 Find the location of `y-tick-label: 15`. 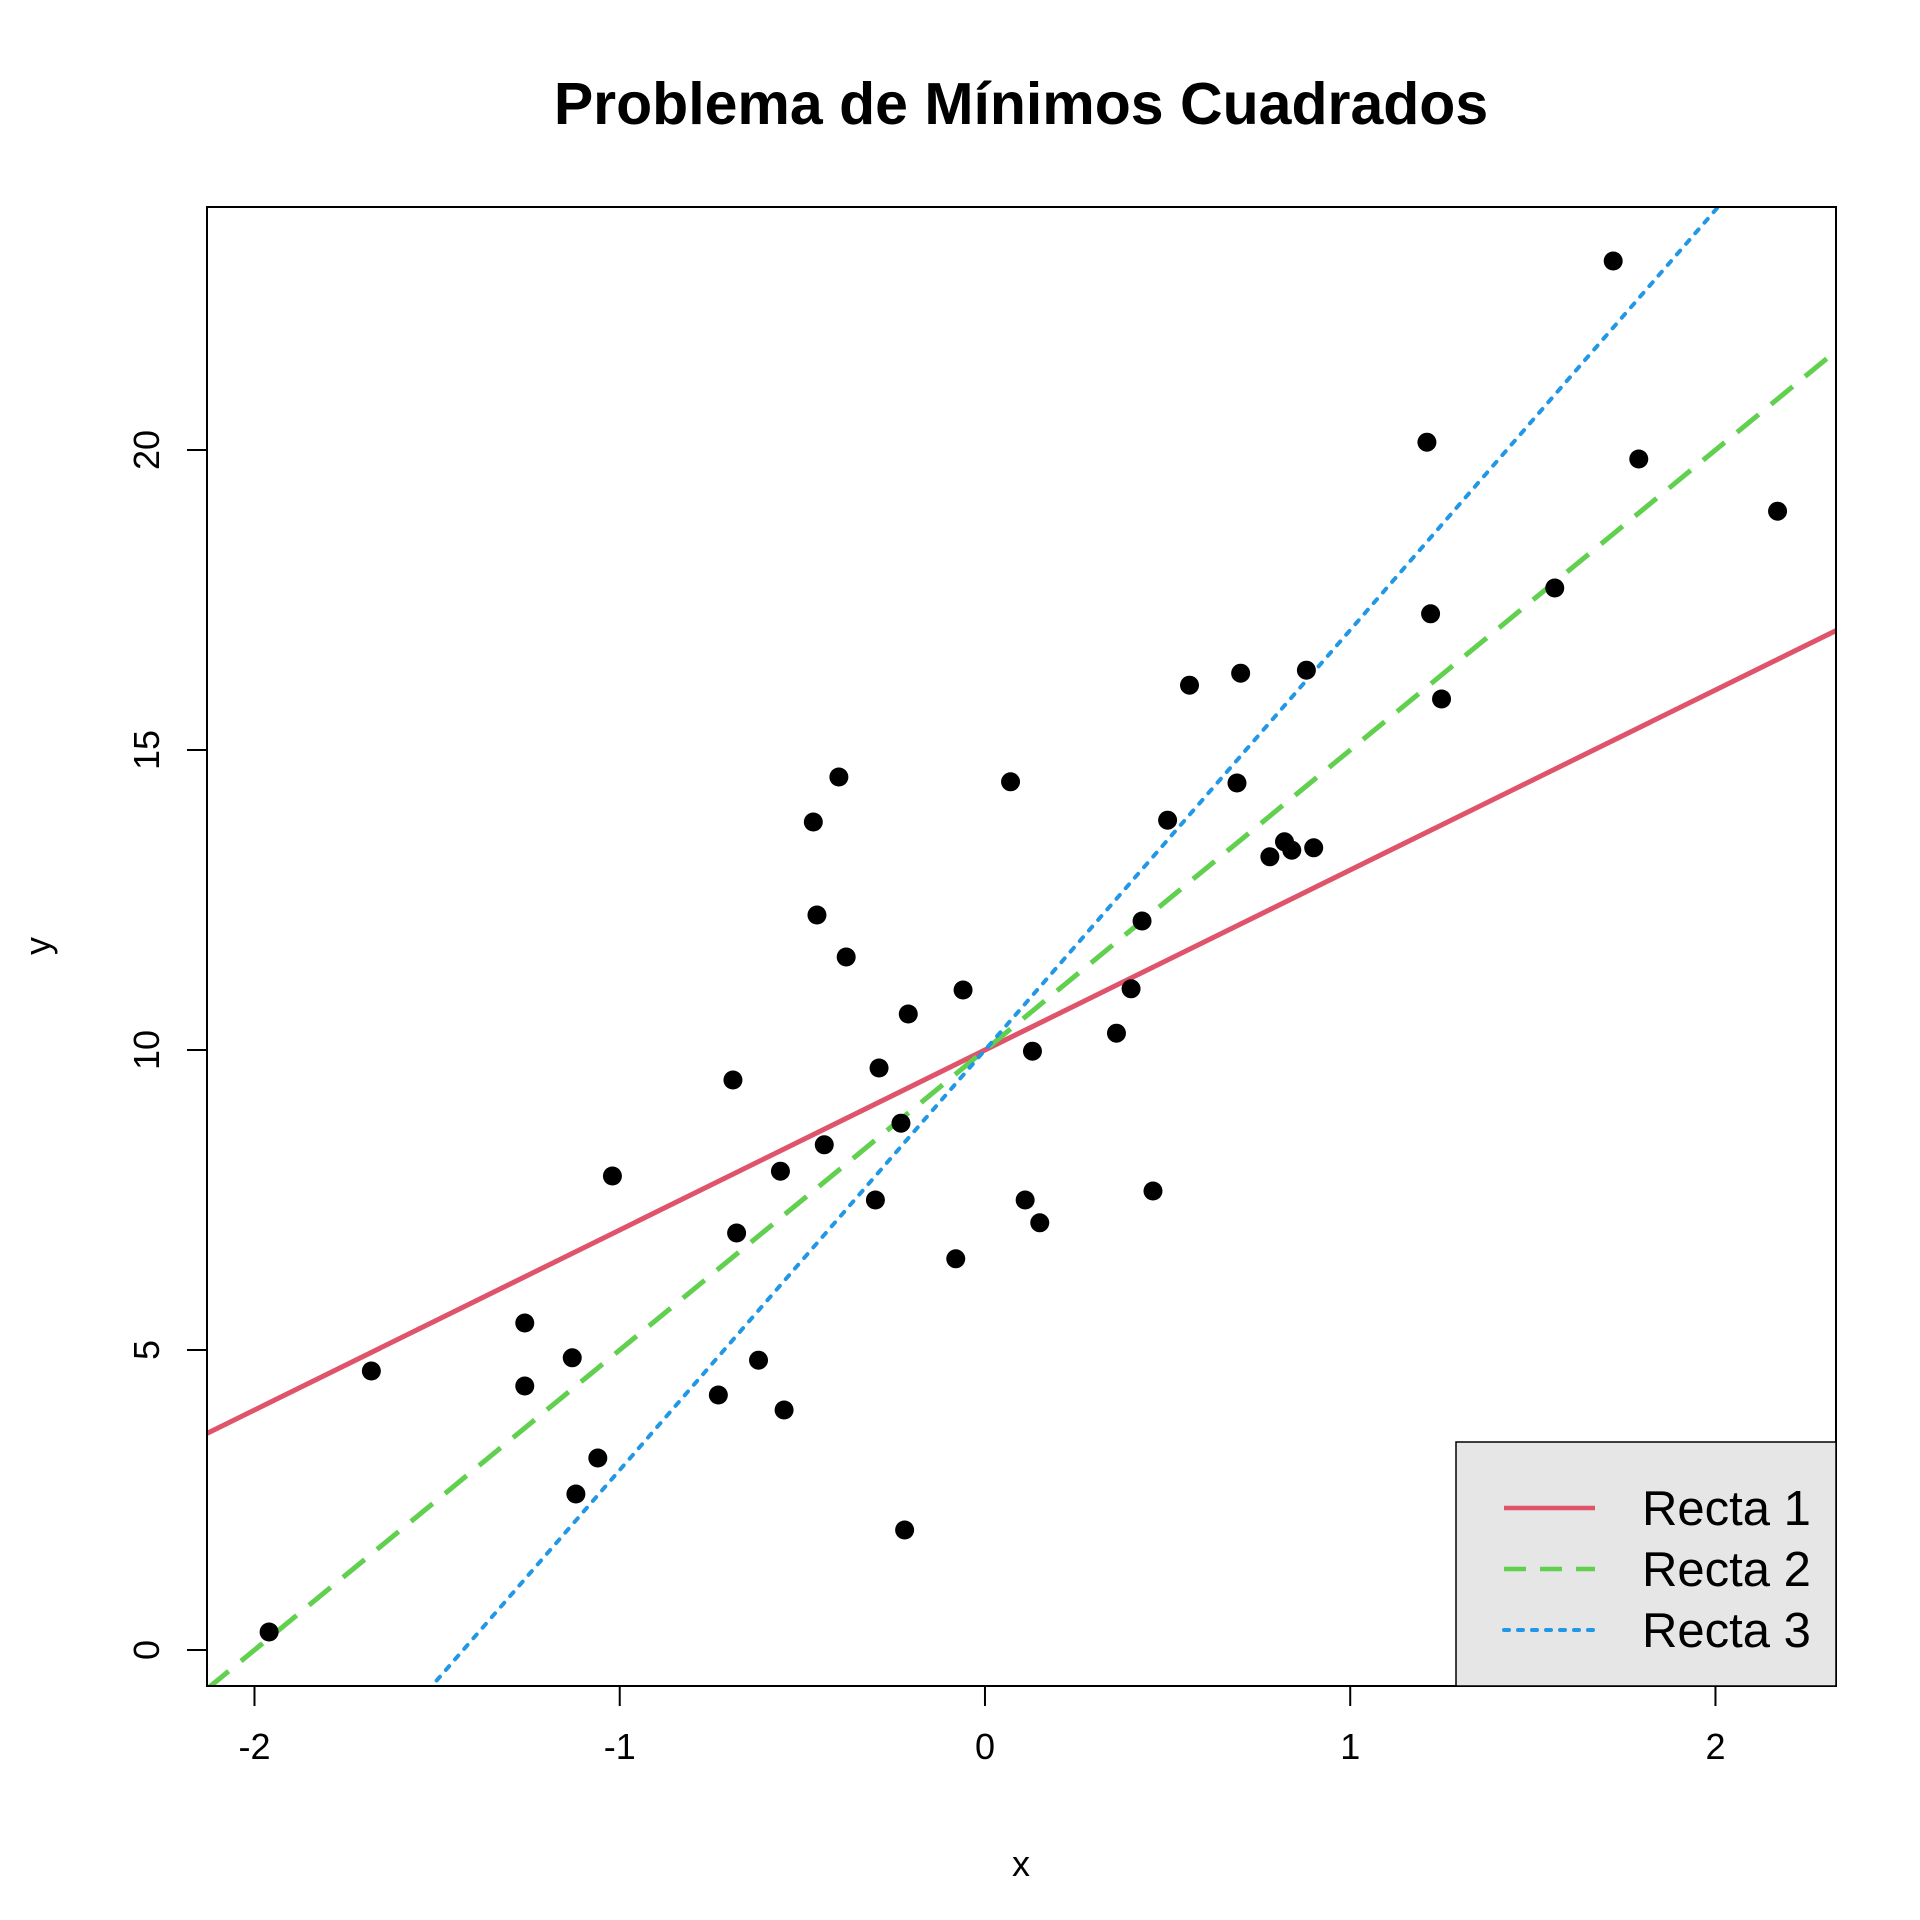

y-tick-label: 15 is located at coordinates (146, 750).